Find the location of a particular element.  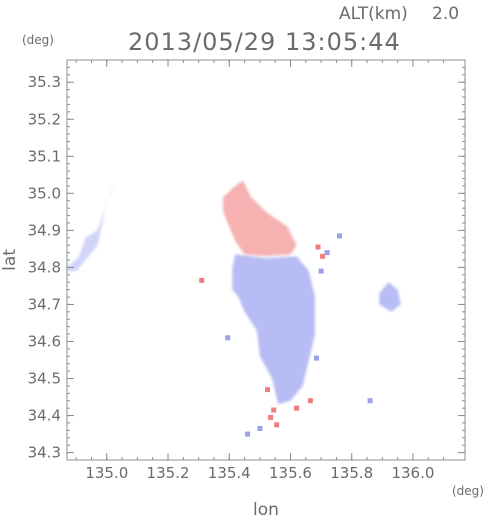

x-tick-label: 135.0 is located at coordinates (106, 473).